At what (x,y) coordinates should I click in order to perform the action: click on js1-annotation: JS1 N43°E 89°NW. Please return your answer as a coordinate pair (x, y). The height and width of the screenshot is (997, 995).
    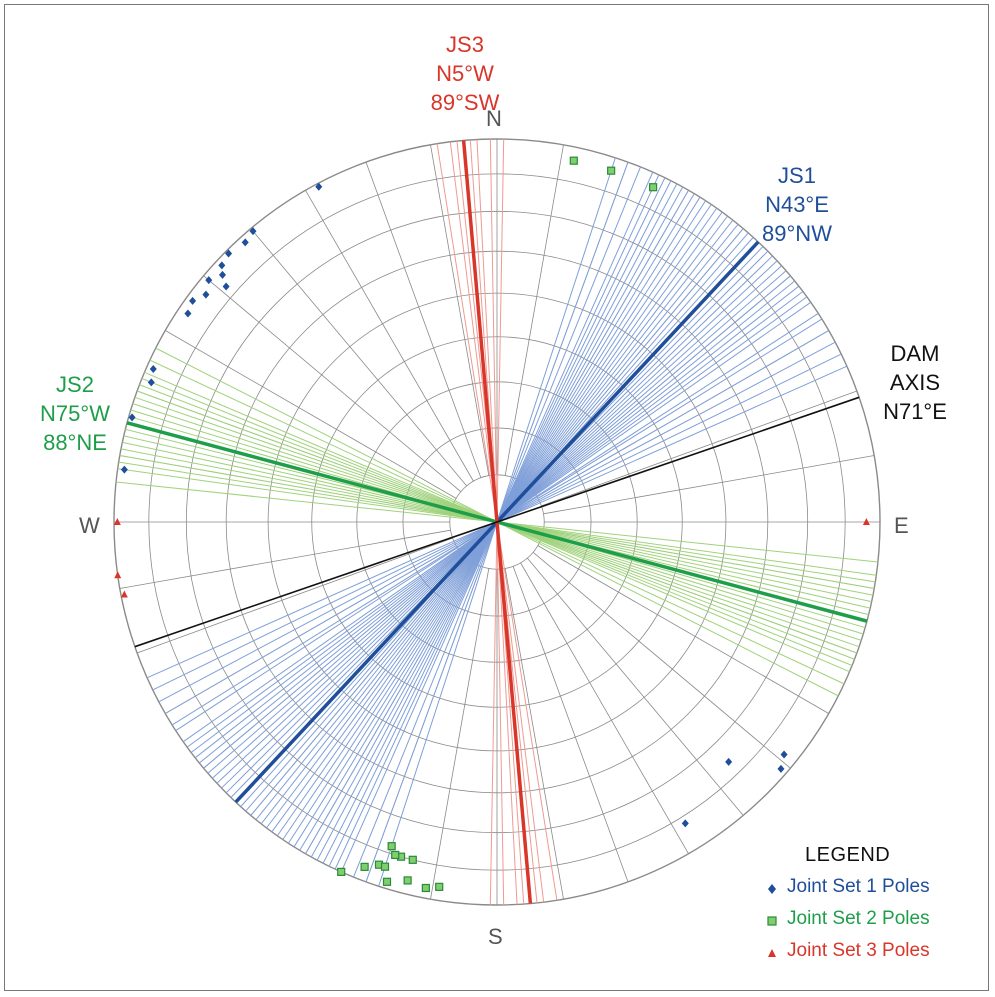
    Looking at the image, I should click on (797, 204).